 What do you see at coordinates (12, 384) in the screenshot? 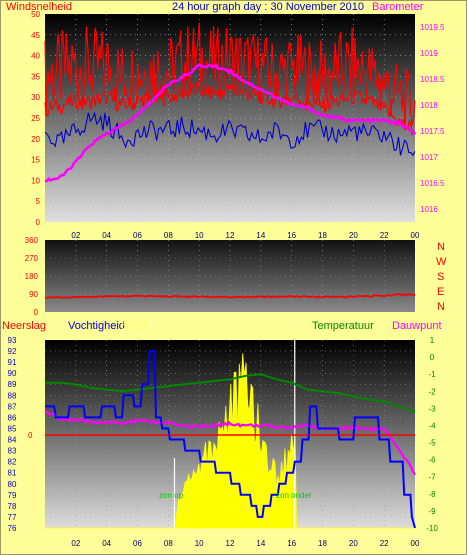
I see `humidity-tick-label: 89` at bounding box center [12, 384].